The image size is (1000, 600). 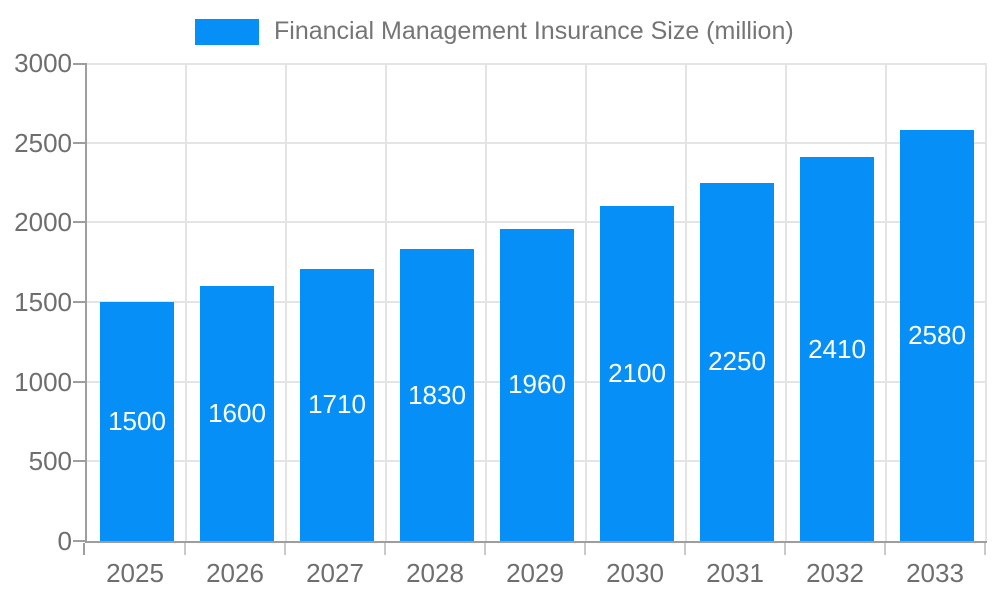 I want to click on bar-value-label: 1710, so click(x=337, y=404).